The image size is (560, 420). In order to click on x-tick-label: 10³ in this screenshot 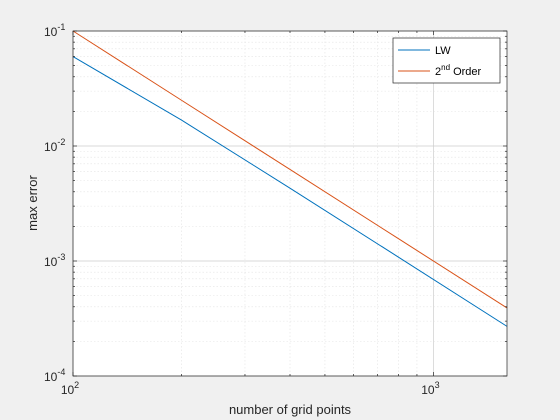, I will do `click(430, 388)`.